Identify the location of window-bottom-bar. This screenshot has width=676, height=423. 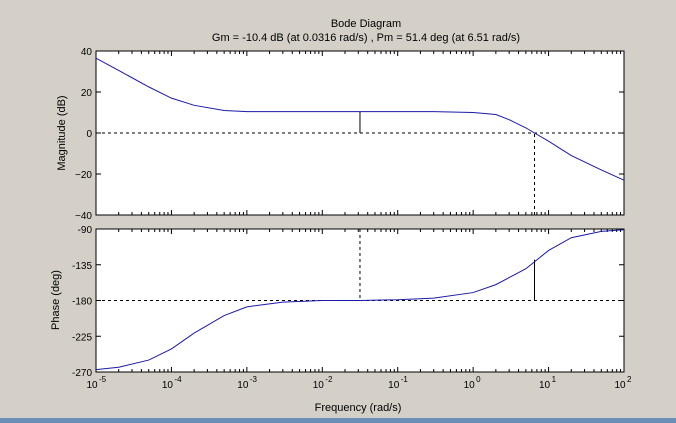
(338, 420).